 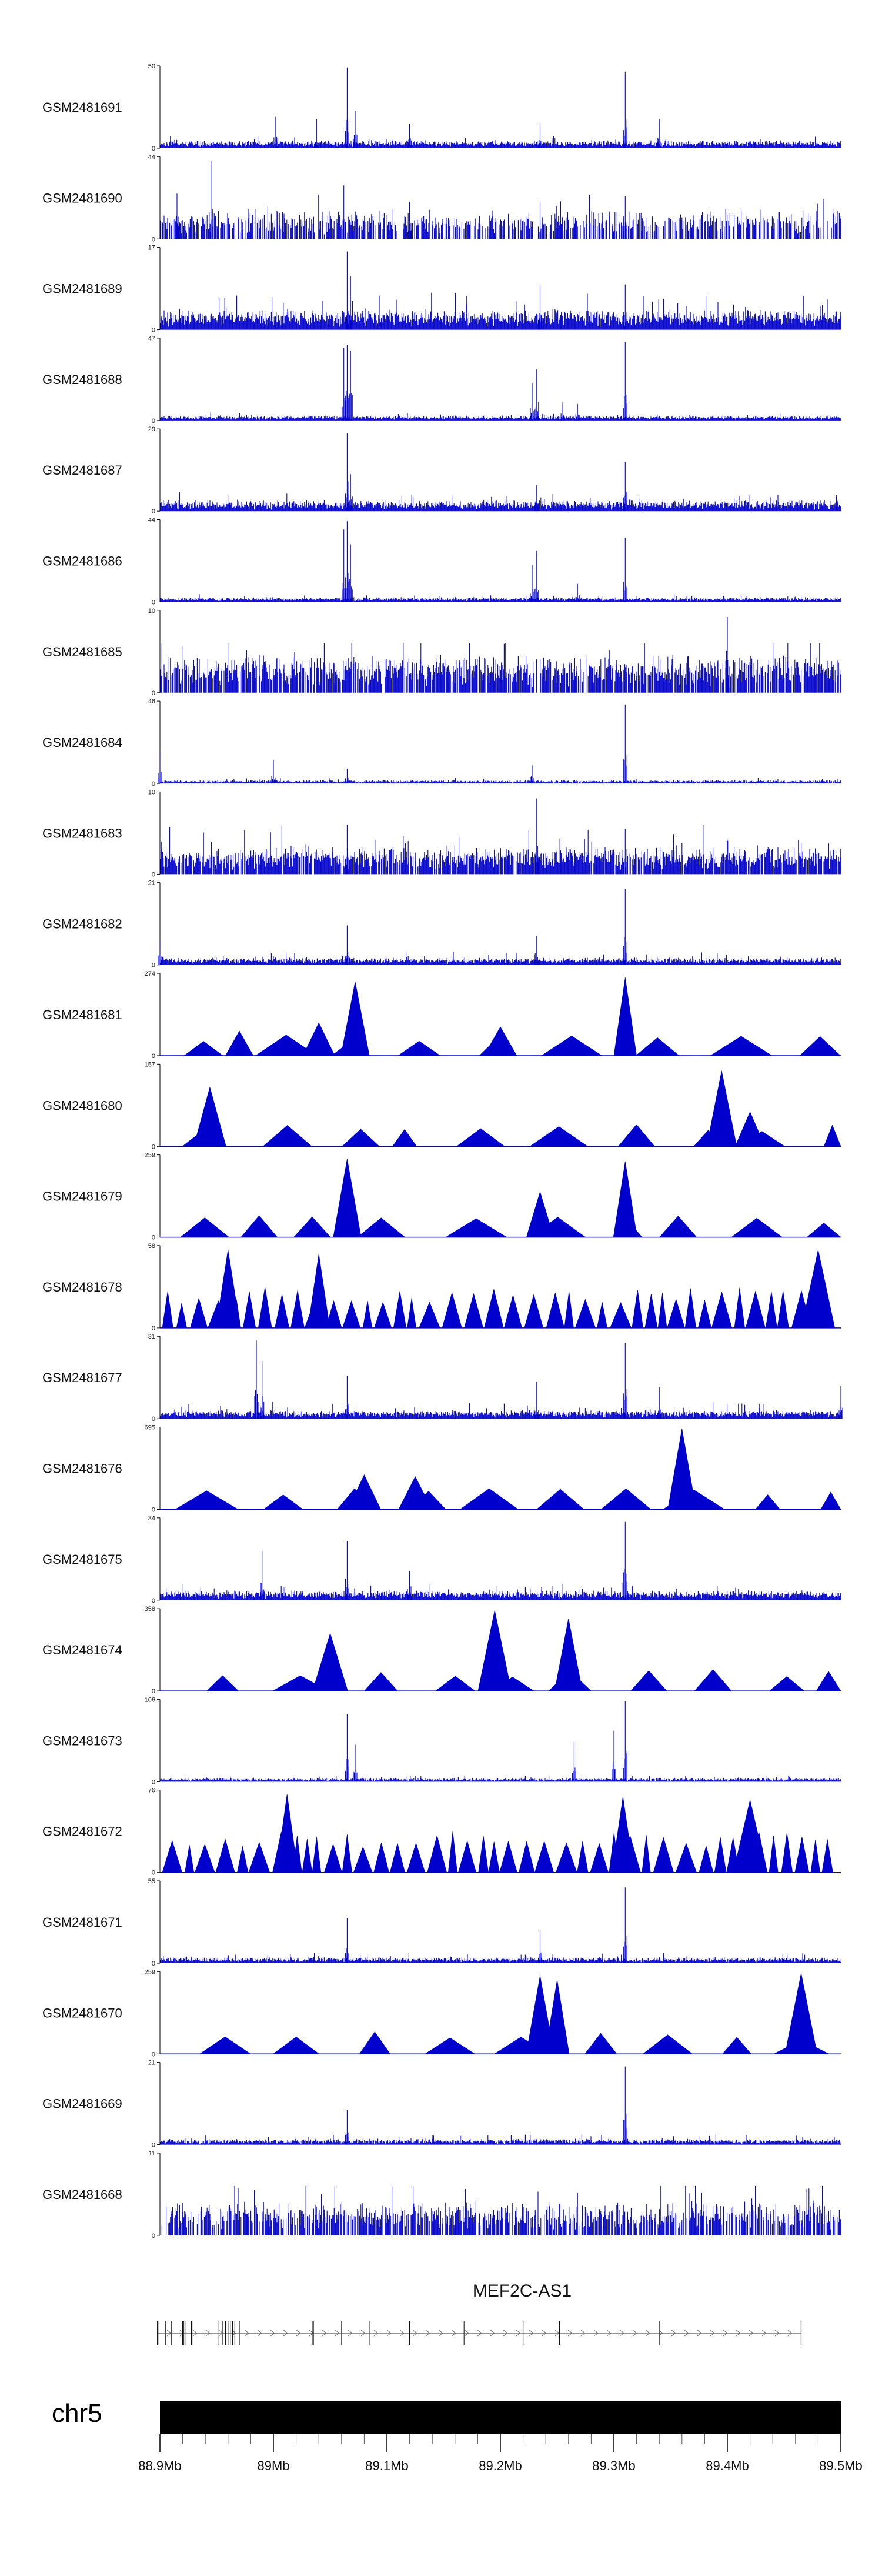 I want to click on y-max-label: 106, so click(x=150, y=1699).